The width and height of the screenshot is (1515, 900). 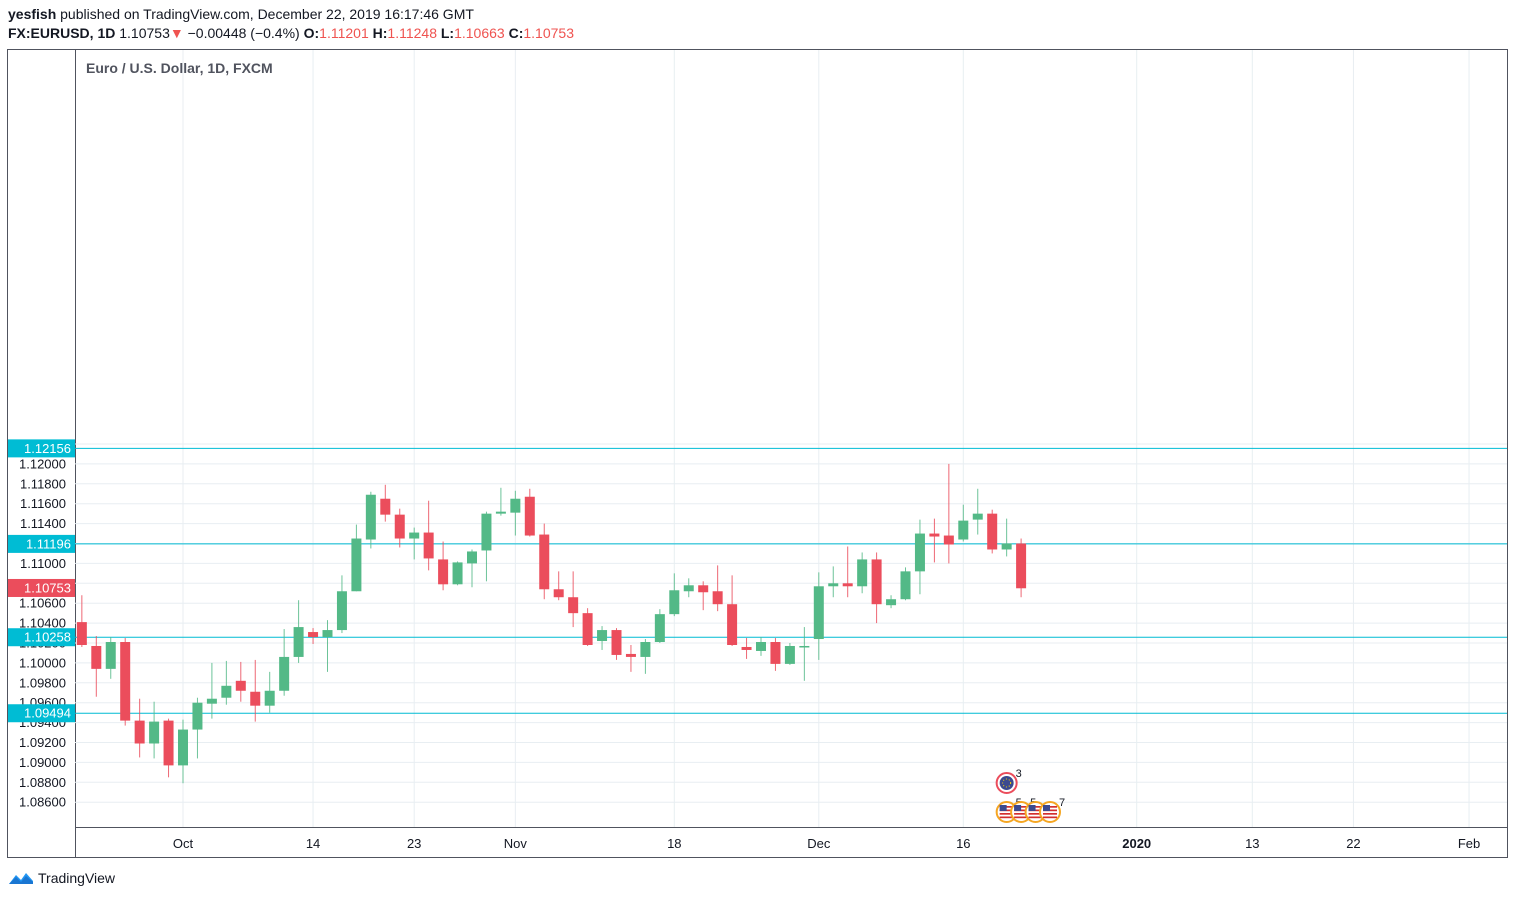 What do you see at coordinates (1046, 808) in the screenshot?
I see `us-canton` at bounding box center [1046, 808].